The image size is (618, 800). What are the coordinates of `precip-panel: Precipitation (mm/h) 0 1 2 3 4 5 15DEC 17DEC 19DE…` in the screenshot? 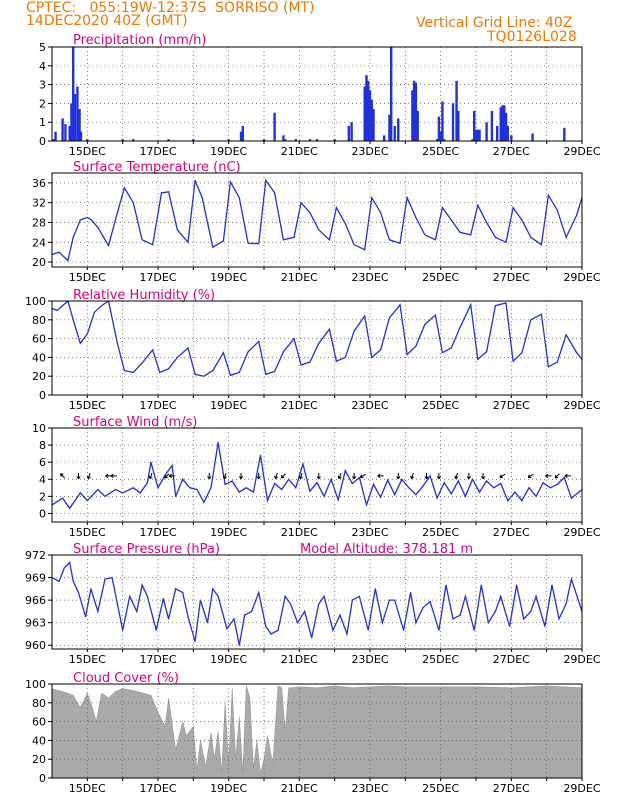 It's located at (320, 95).